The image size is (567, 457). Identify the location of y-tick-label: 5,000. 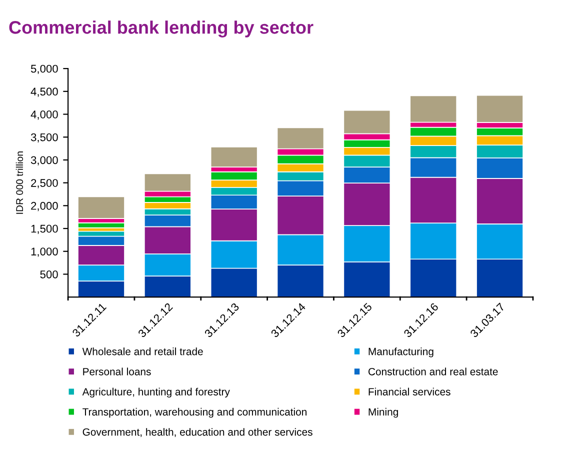
(44, 69).